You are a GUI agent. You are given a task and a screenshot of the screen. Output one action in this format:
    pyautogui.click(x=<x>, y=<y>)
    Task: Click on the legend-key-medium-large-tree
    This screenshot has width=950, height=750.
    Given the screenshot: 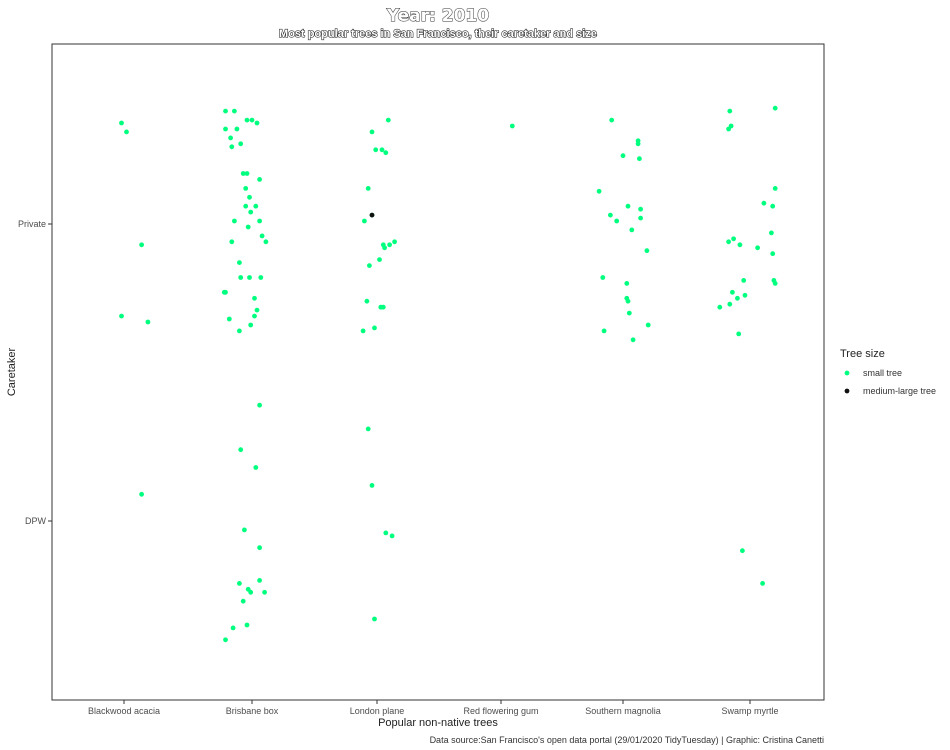 What is the action you would take?
    pyautogui.click(x=847, y=391)
    